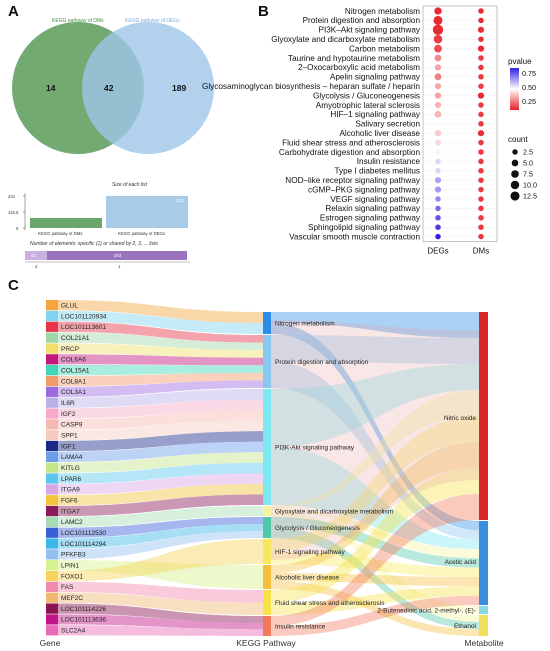 The image size is (550, 651). I want to click on gene-label: LOC101114294, so click(83, 544).